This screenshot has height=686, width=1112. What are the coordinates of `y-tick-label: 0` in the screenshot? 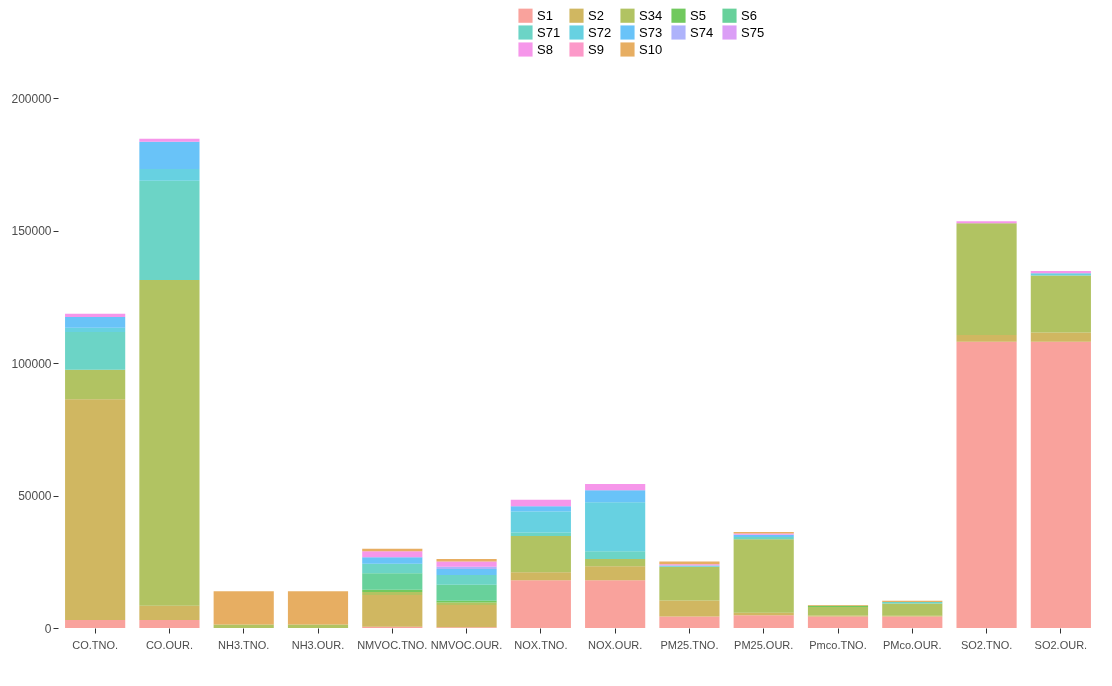 It's located at (48, 628).